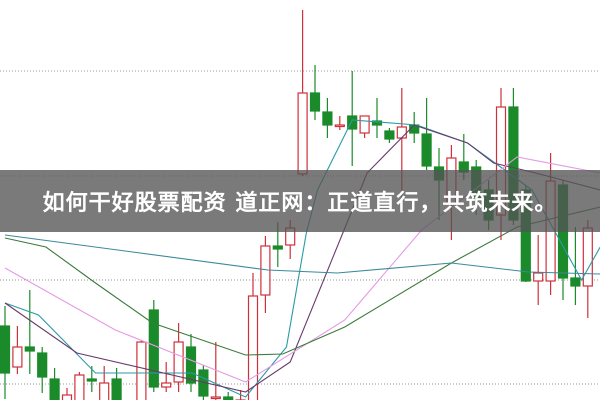 This screenshot has height=400, width=600. Describe the element at coordinates (300, 203) in the screenshot. I see `banner-text: 如何干好股票配资 道正网：正道直行，共筑未来。` at that location.